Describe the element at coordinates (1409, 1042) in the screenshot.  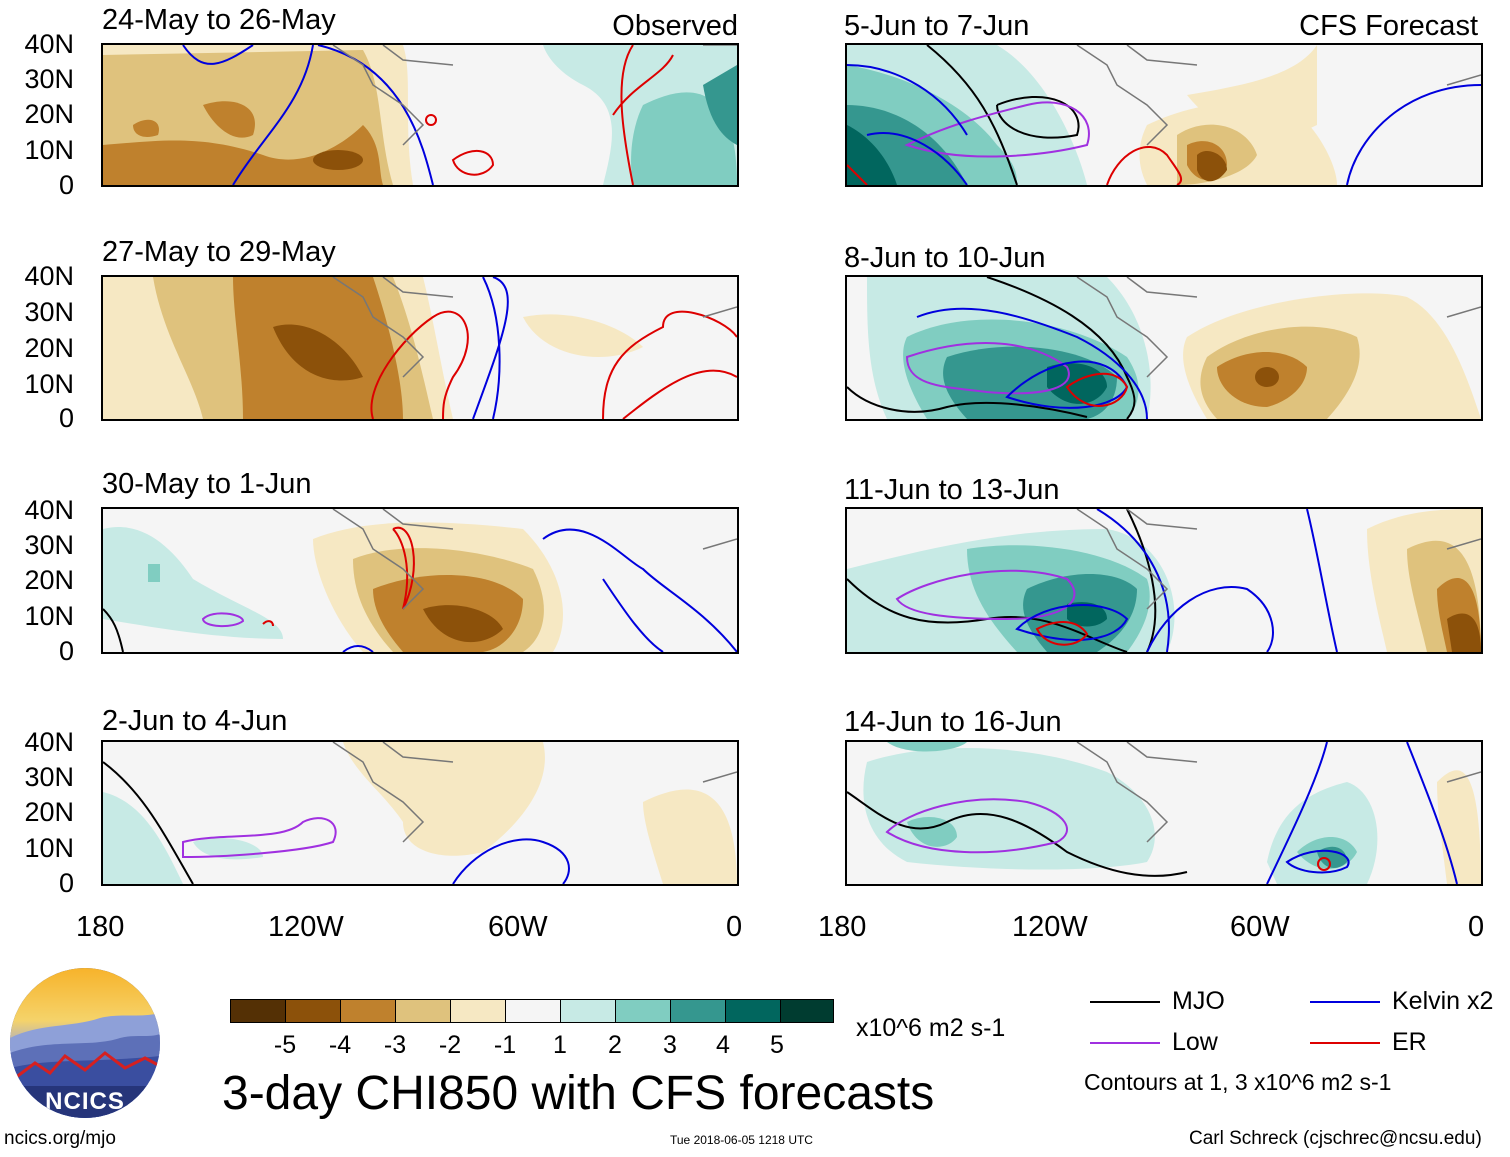
I see `er-label: ER` at that location.